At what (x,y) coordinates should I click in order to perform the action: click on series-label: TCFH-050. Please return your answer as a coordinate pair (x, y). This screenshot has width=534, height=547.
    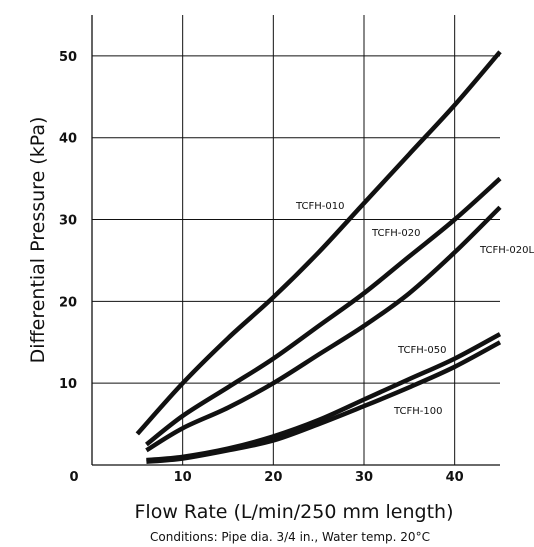
    Looking at the image, I should click on (421, 350).